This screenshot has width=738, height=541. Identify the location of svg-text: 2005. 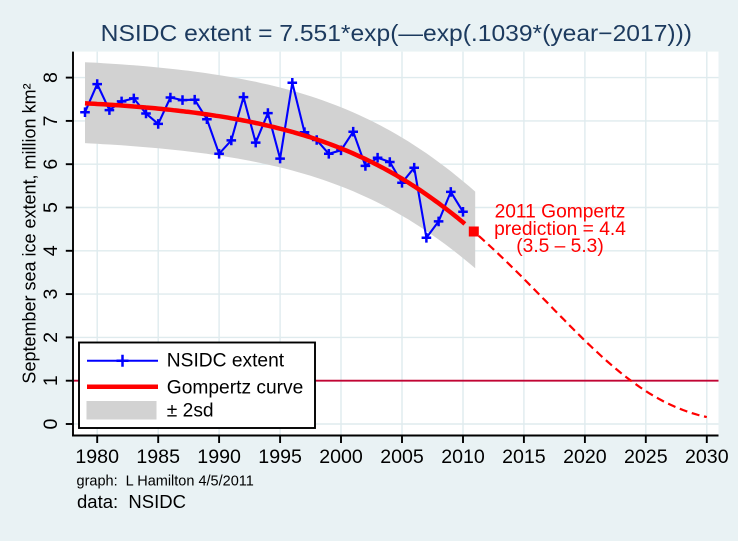
(402, 457).